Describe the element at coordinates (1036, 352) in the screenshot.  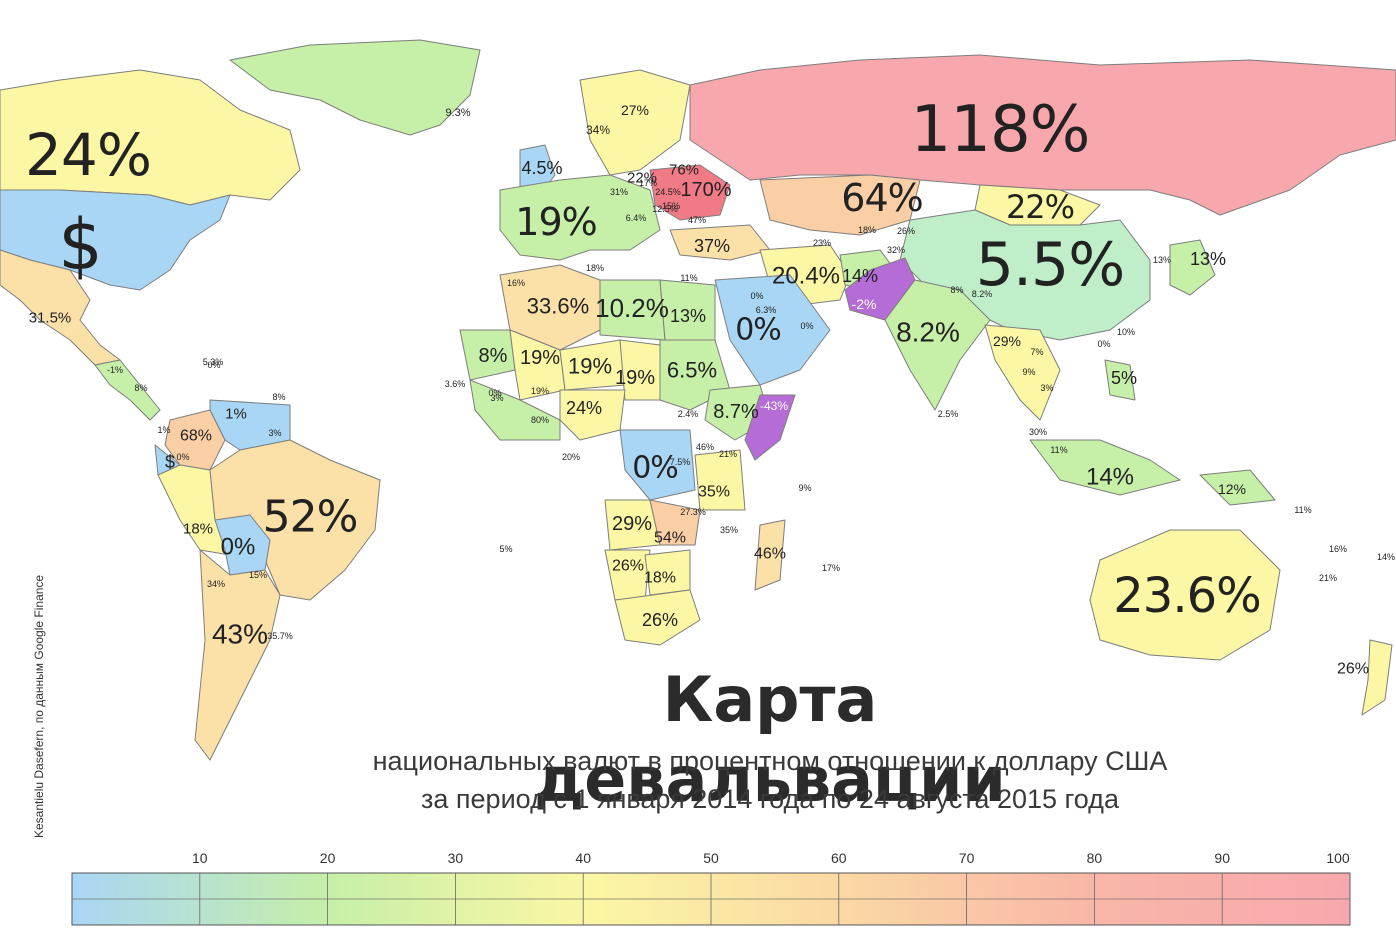
I see `small-label: 7%` at that location.